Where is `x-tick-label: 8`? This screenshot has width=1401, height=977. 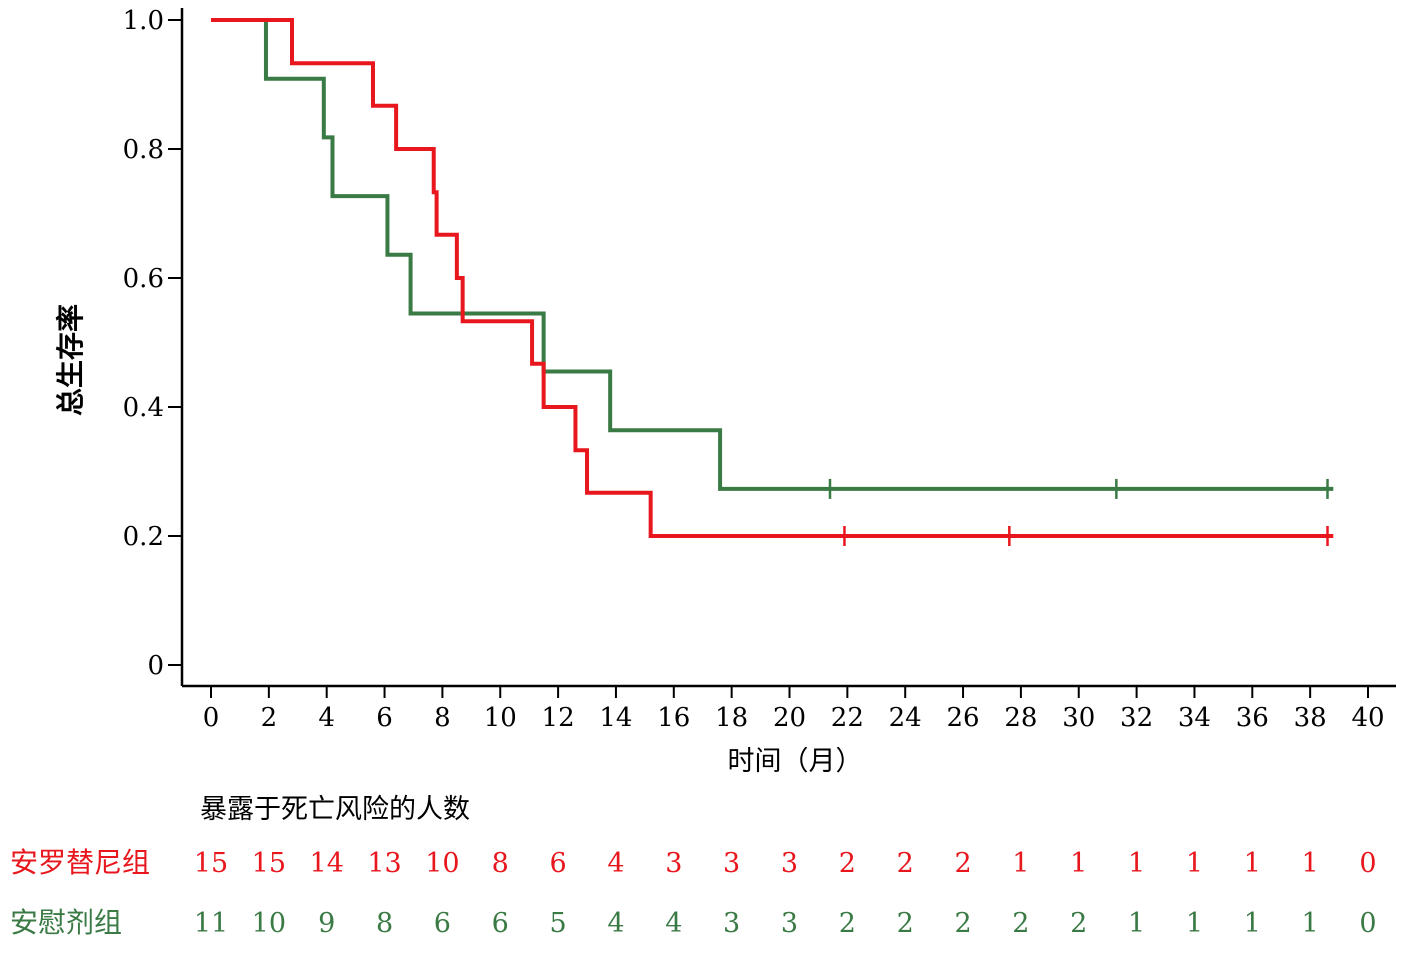 x-tick-label: 8 is located at coordinates (442, 718).